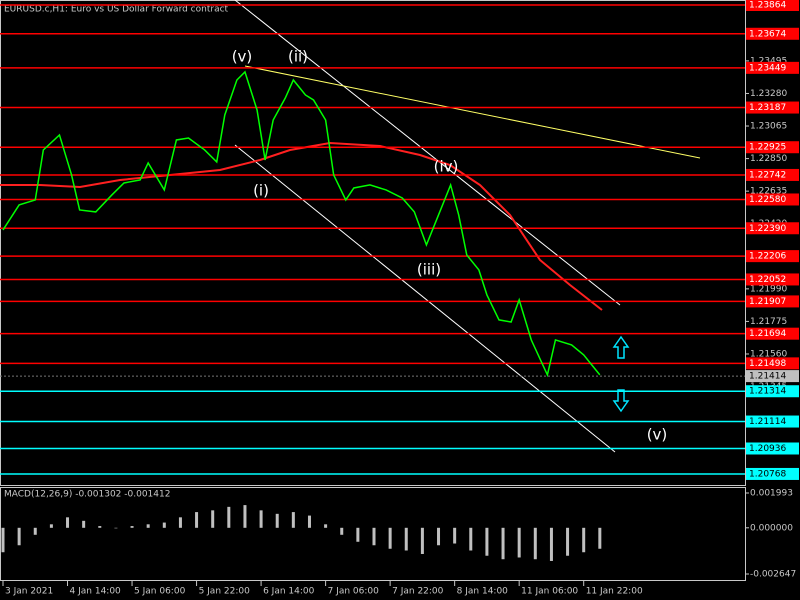 The width and height of the screenshot is (800, 600). What do you see at coordinates (768, 289) in the screenshot?
I see `y-tick-label: 1.21990` at bounding box center [768, 289].